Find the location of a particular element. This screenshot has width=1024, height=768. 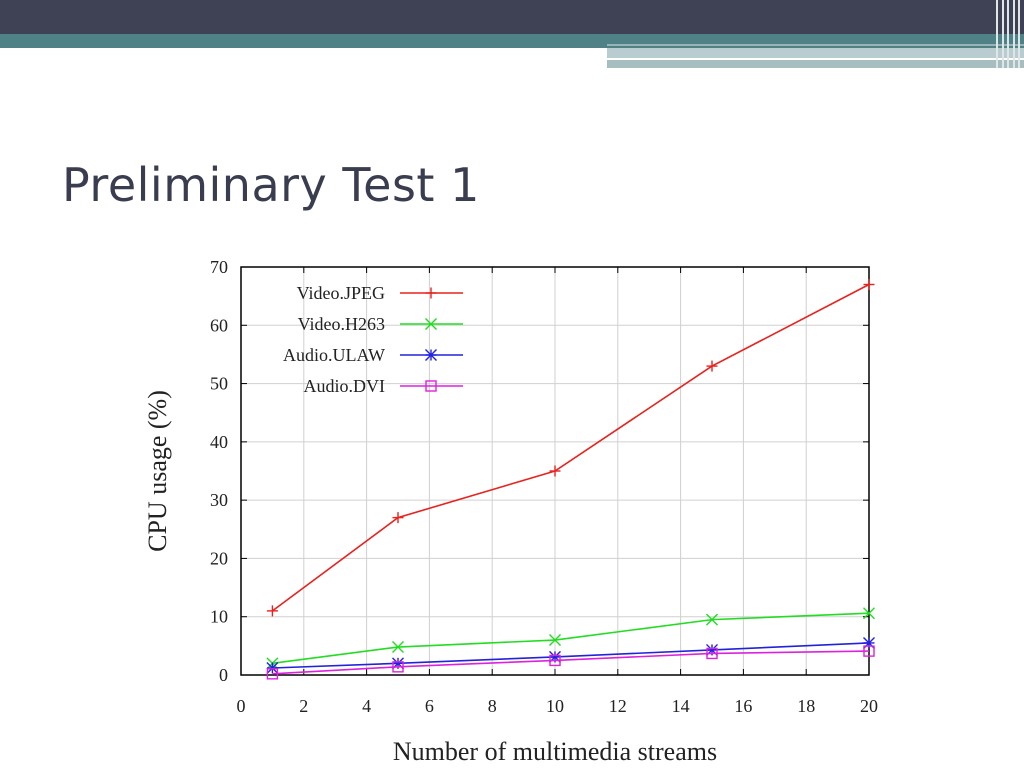

x-tick-label: 12 is located at coordinates (618, 706).